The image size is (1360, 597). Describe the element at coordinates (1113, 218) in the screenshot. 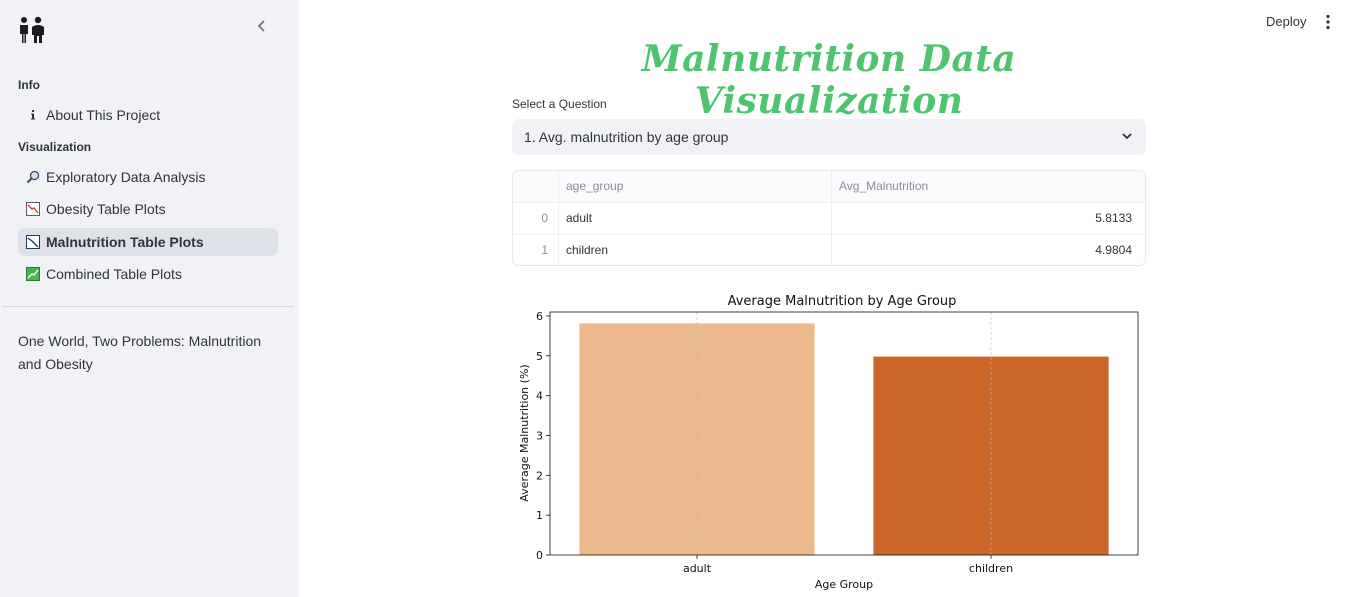

I see `table-cell-value: 5.8133` at that location.